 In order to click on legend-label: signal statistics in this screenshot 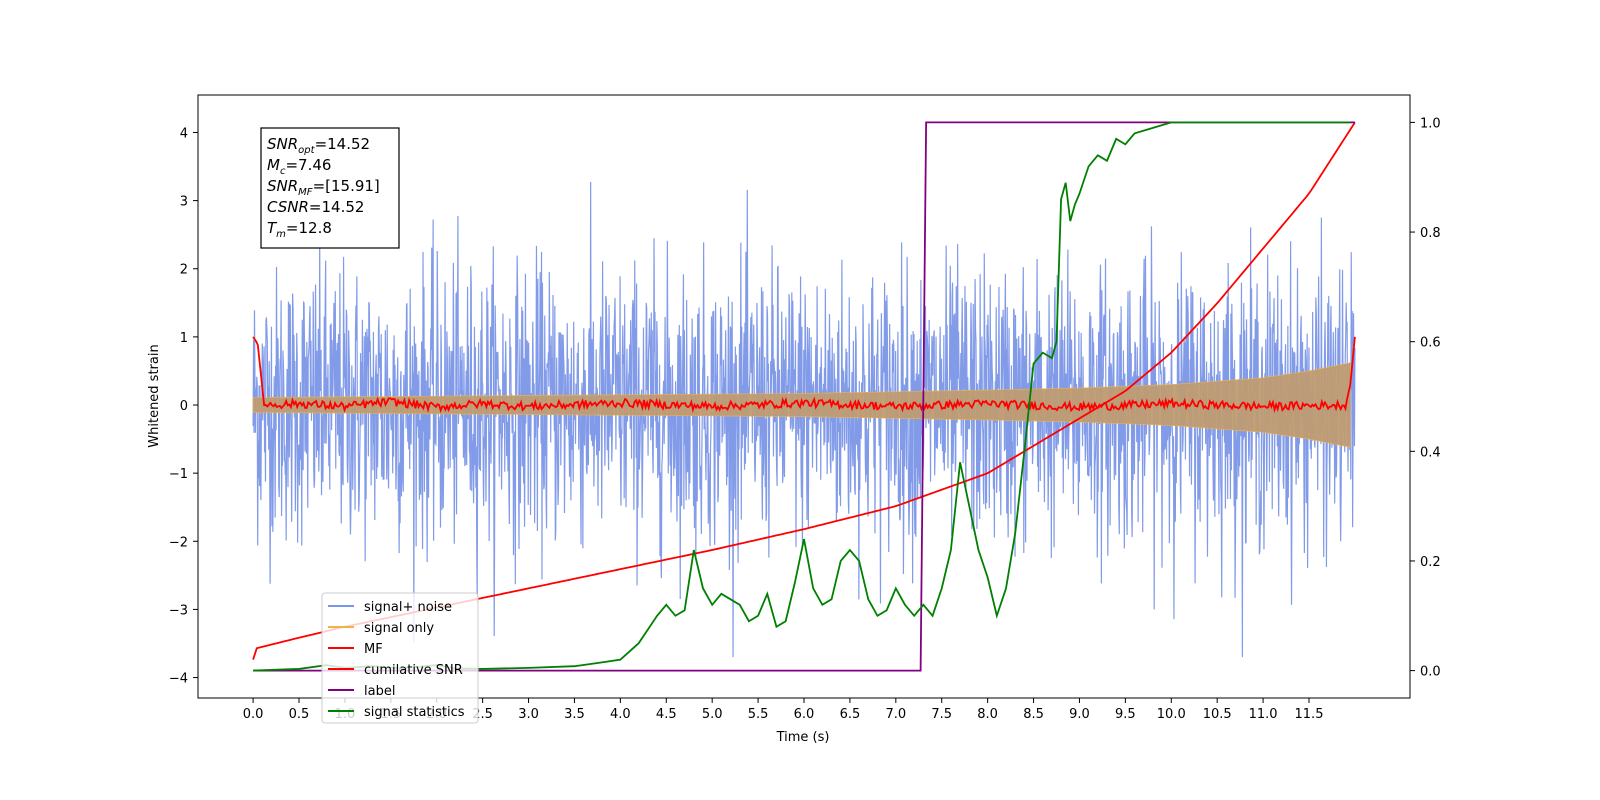, I will do `click(414, 712)`.